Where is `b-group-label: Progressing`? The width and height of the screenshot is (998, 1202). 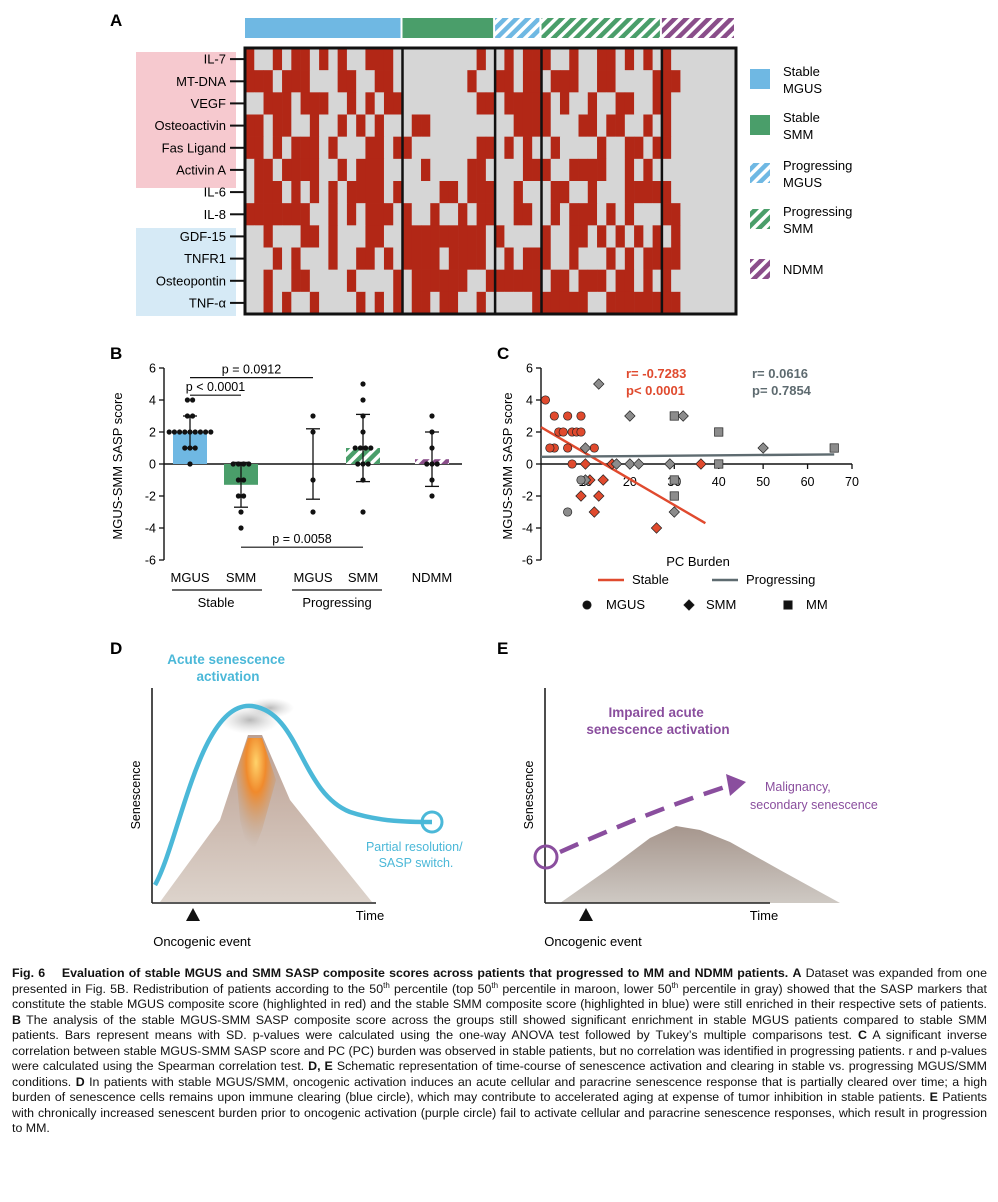
b-group-label: Progressing is located at coordinates (336, 602).